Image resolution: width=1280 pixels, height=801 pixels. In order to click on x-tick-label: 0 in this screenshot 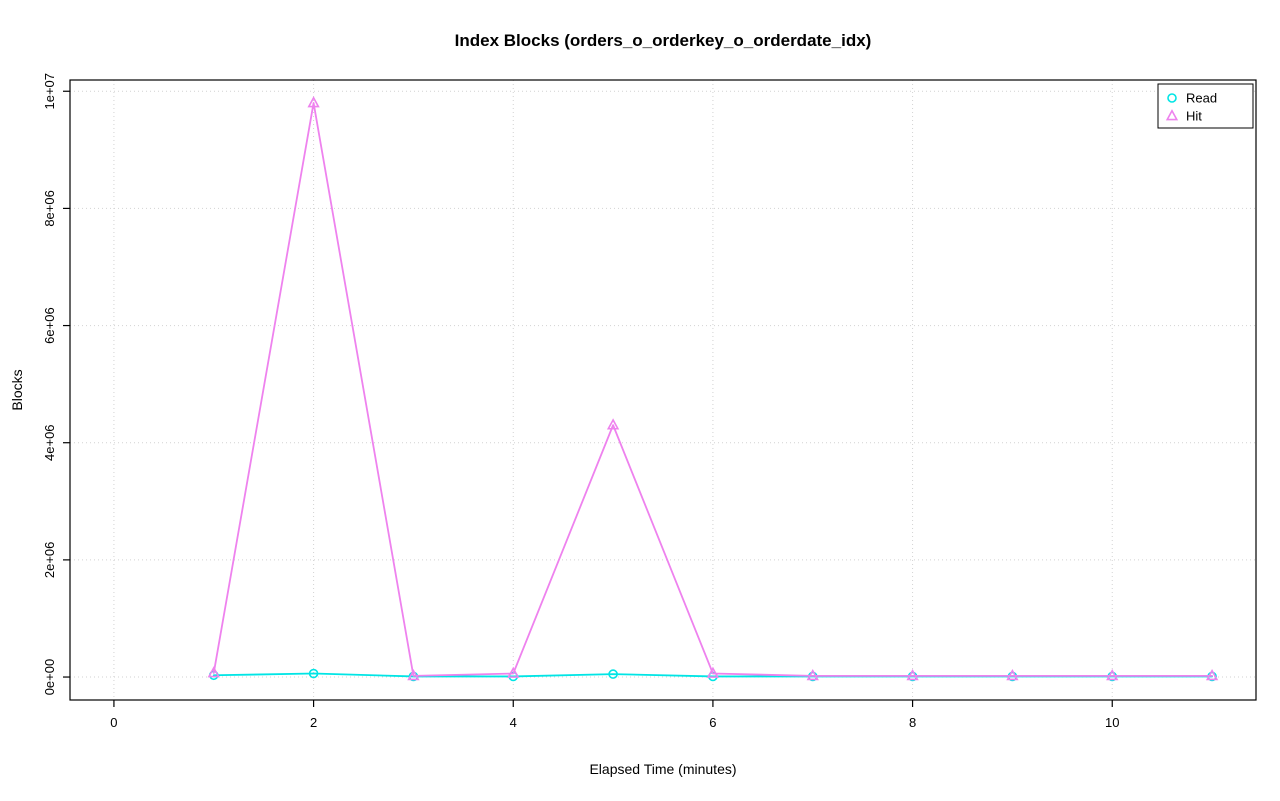, I will do `click(113, 722)`.